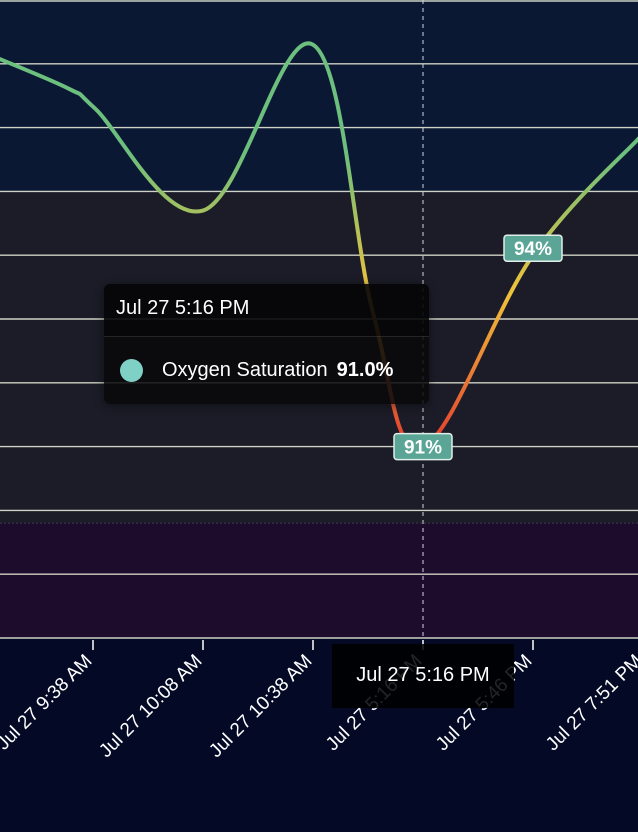  I want to click on data-label-text: 94%, so click(533, 249).